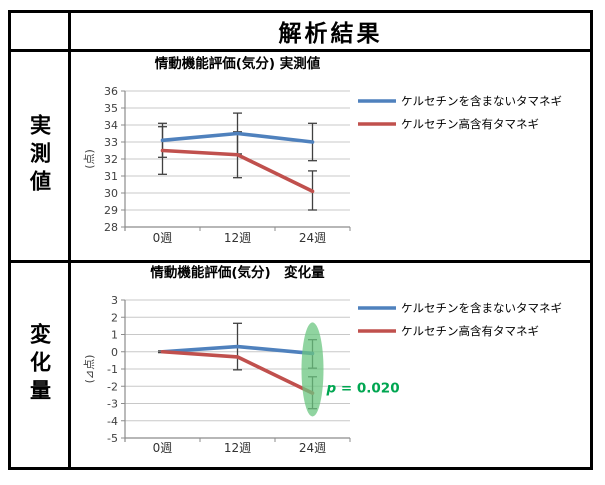 The height and width of the screenshot is (485, 605). I want to click on y-tick-label: 34, so click(111, 125).